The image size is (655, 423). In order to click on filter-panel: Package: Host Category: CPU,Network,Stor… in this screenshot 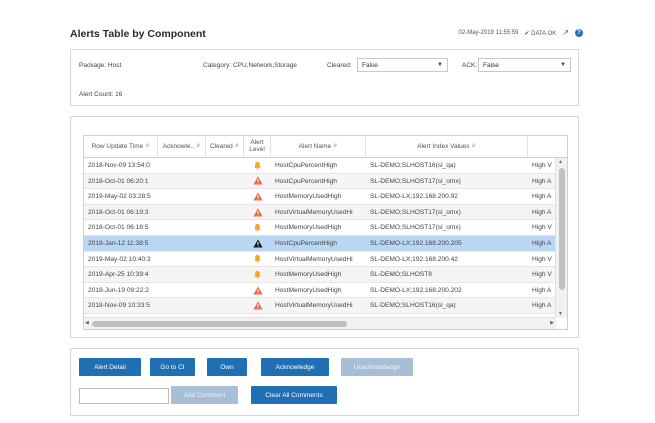, I will do `click(324, 77)`.